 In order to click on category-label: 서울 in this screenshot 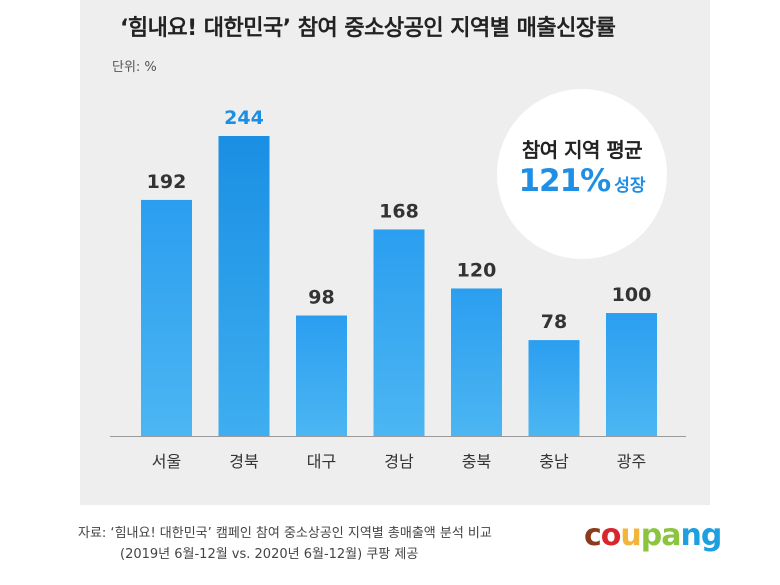, I will do `click(166, 461)`.